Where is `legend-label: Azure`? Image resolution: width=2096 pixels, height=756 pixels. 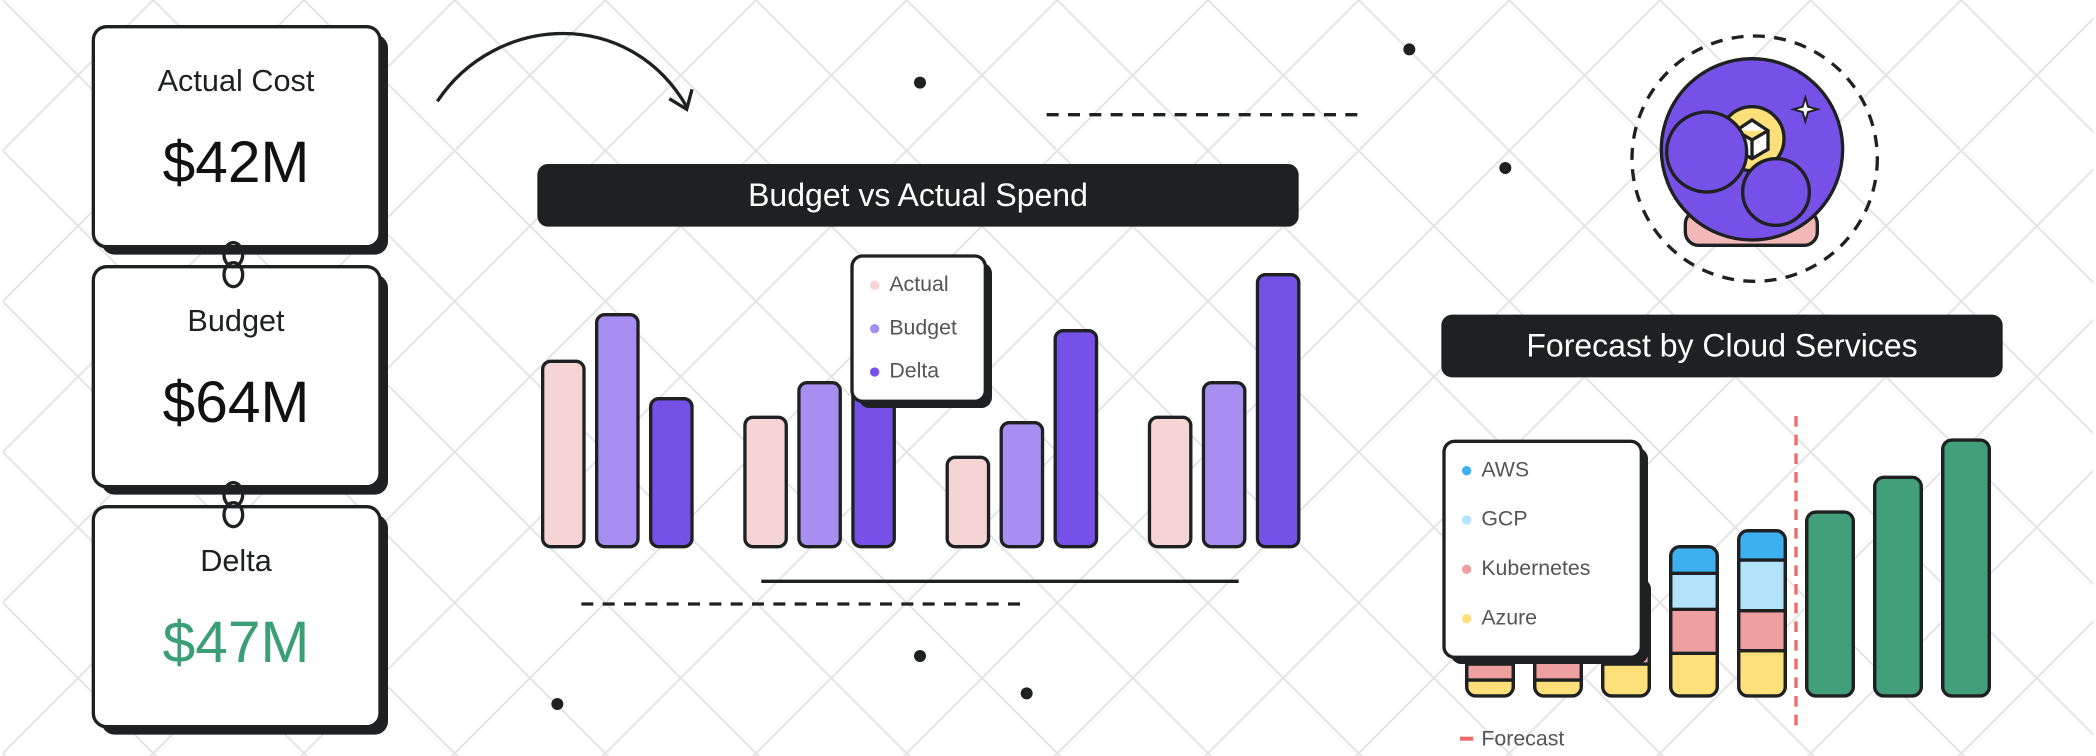
legend-label: Azure is located at coordinates (1509, 617).